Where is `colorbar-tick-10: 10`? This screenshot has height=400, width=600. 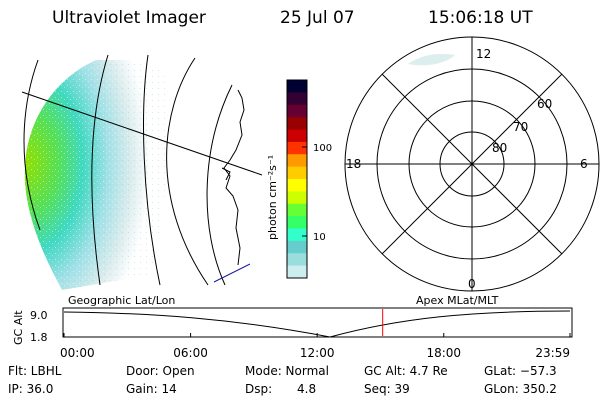 colorbar-tick-10: 10 is located at coordinates (319, 237).